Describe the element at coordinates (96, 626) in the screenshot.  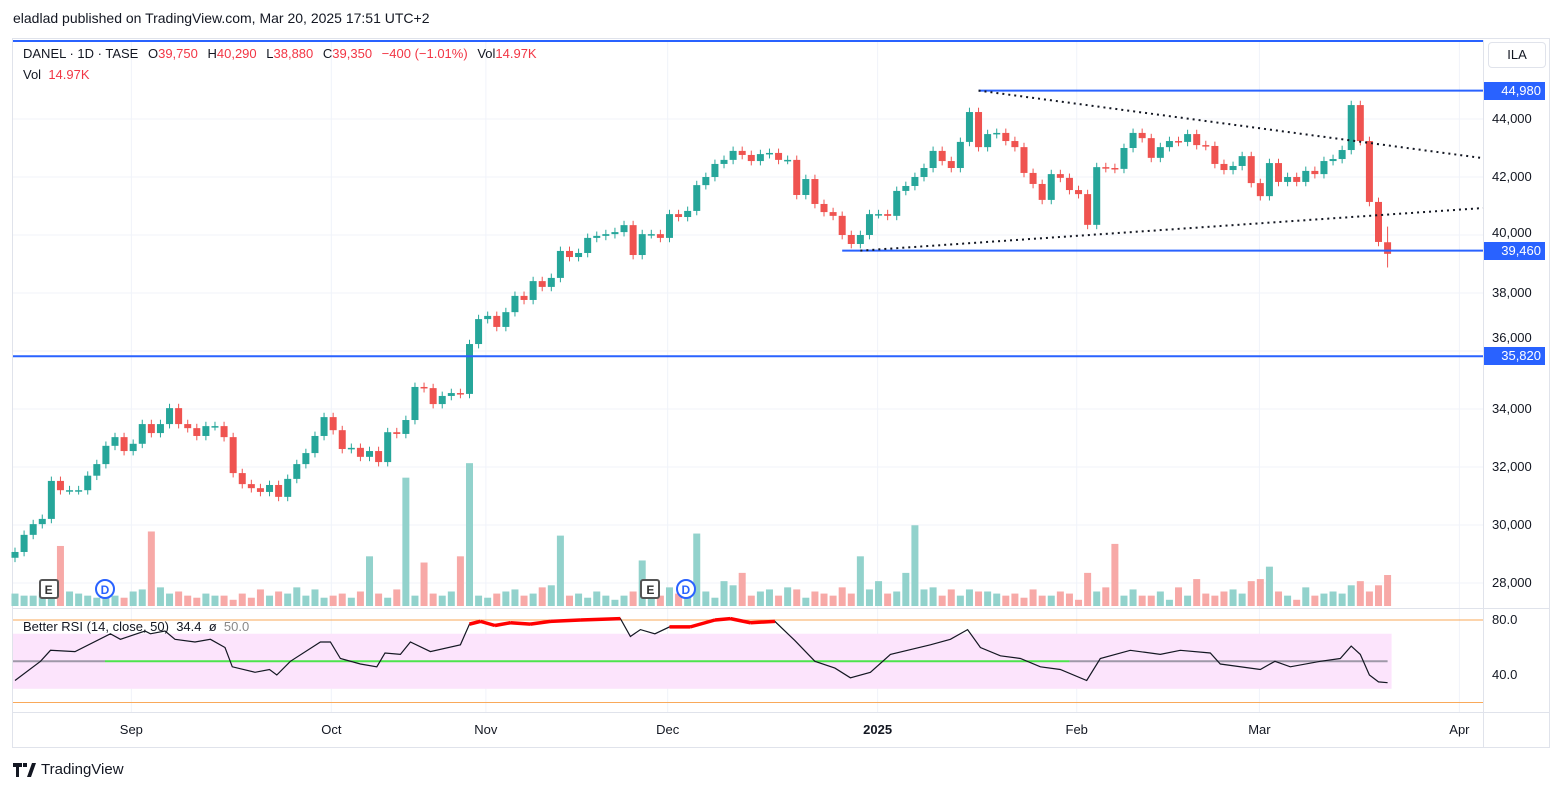
I see `rsi-name: Better RSI (14, close, 50)` at that location.